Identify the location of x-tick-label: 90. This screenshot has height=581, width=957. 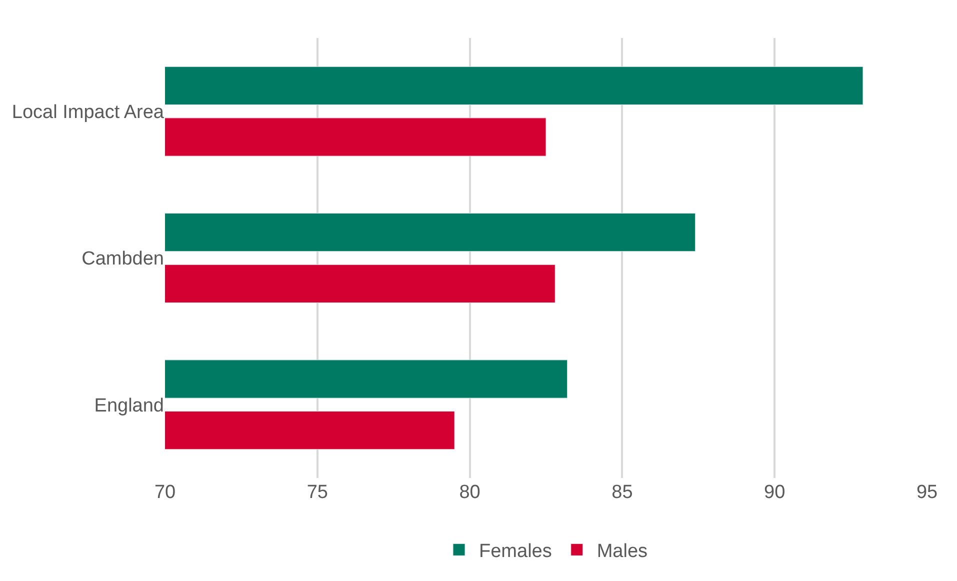
(775, 492).